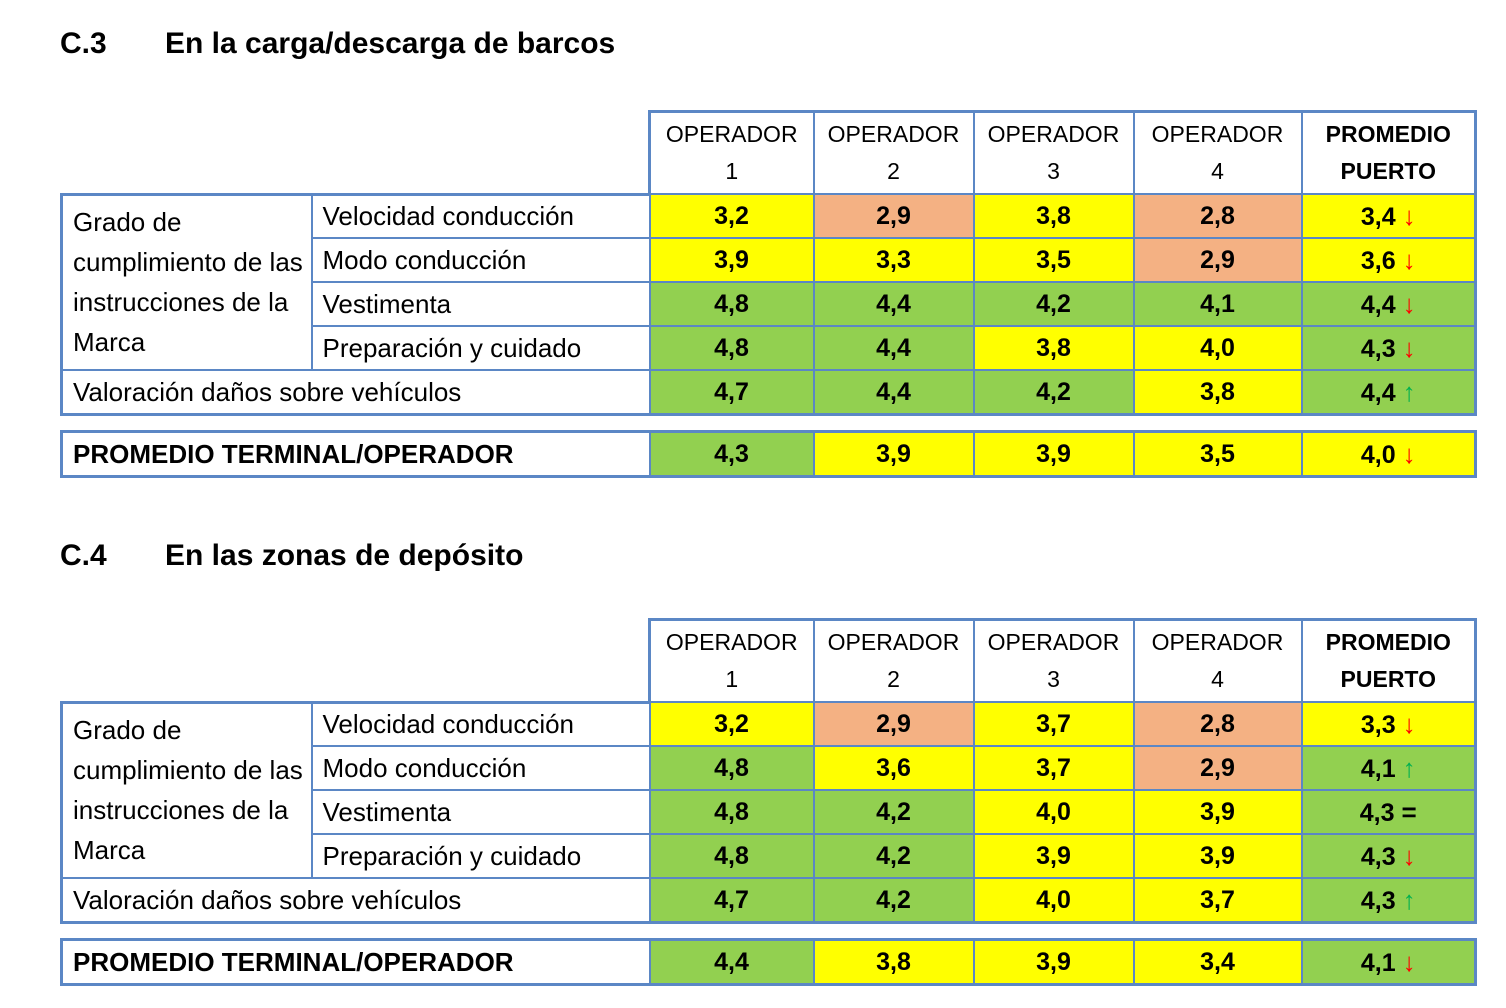 The image size is (1506, 1008). I want to click on trend-equal-icon: =, so click(1409, 811).